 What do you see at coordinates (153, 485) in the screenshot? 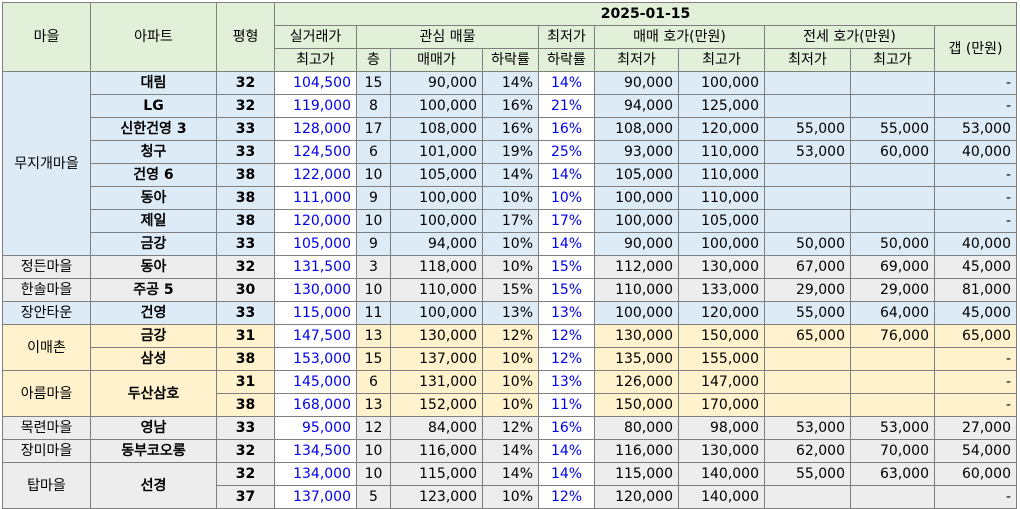
I see `cell-apartment: 선경` at bounding box center [153, 485].